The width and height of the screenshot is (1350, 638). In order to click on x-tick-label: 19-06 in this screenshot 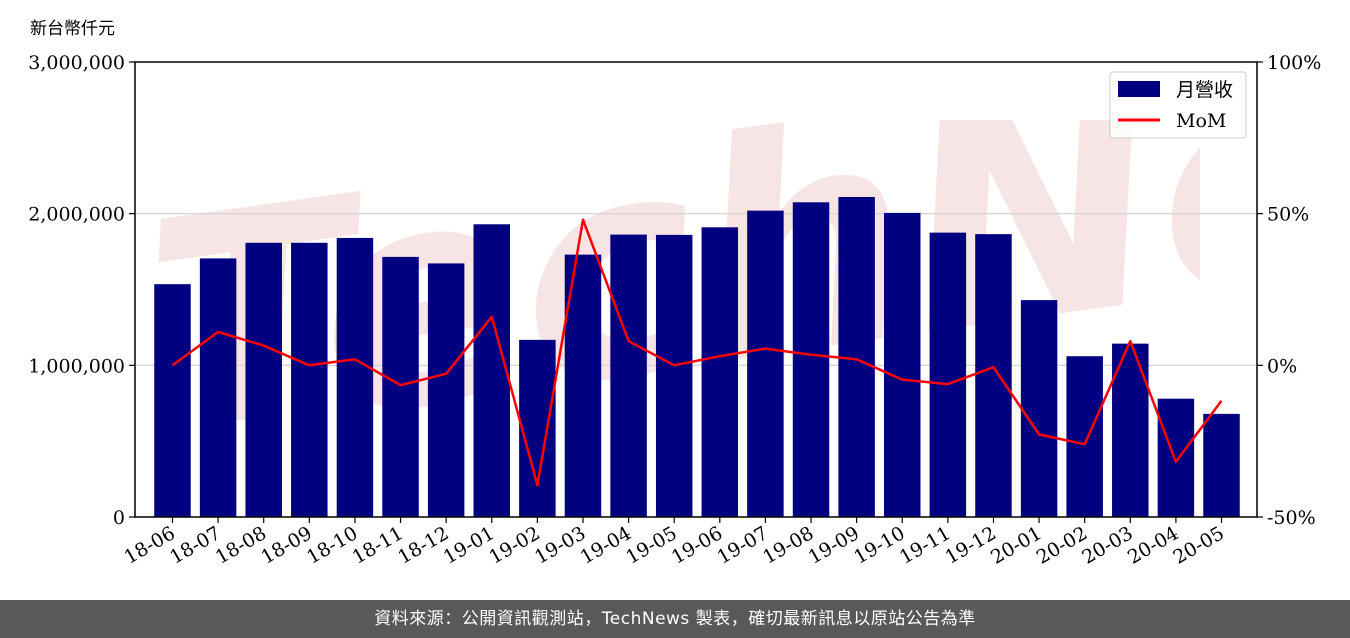, I will do `click(697, 545)`.